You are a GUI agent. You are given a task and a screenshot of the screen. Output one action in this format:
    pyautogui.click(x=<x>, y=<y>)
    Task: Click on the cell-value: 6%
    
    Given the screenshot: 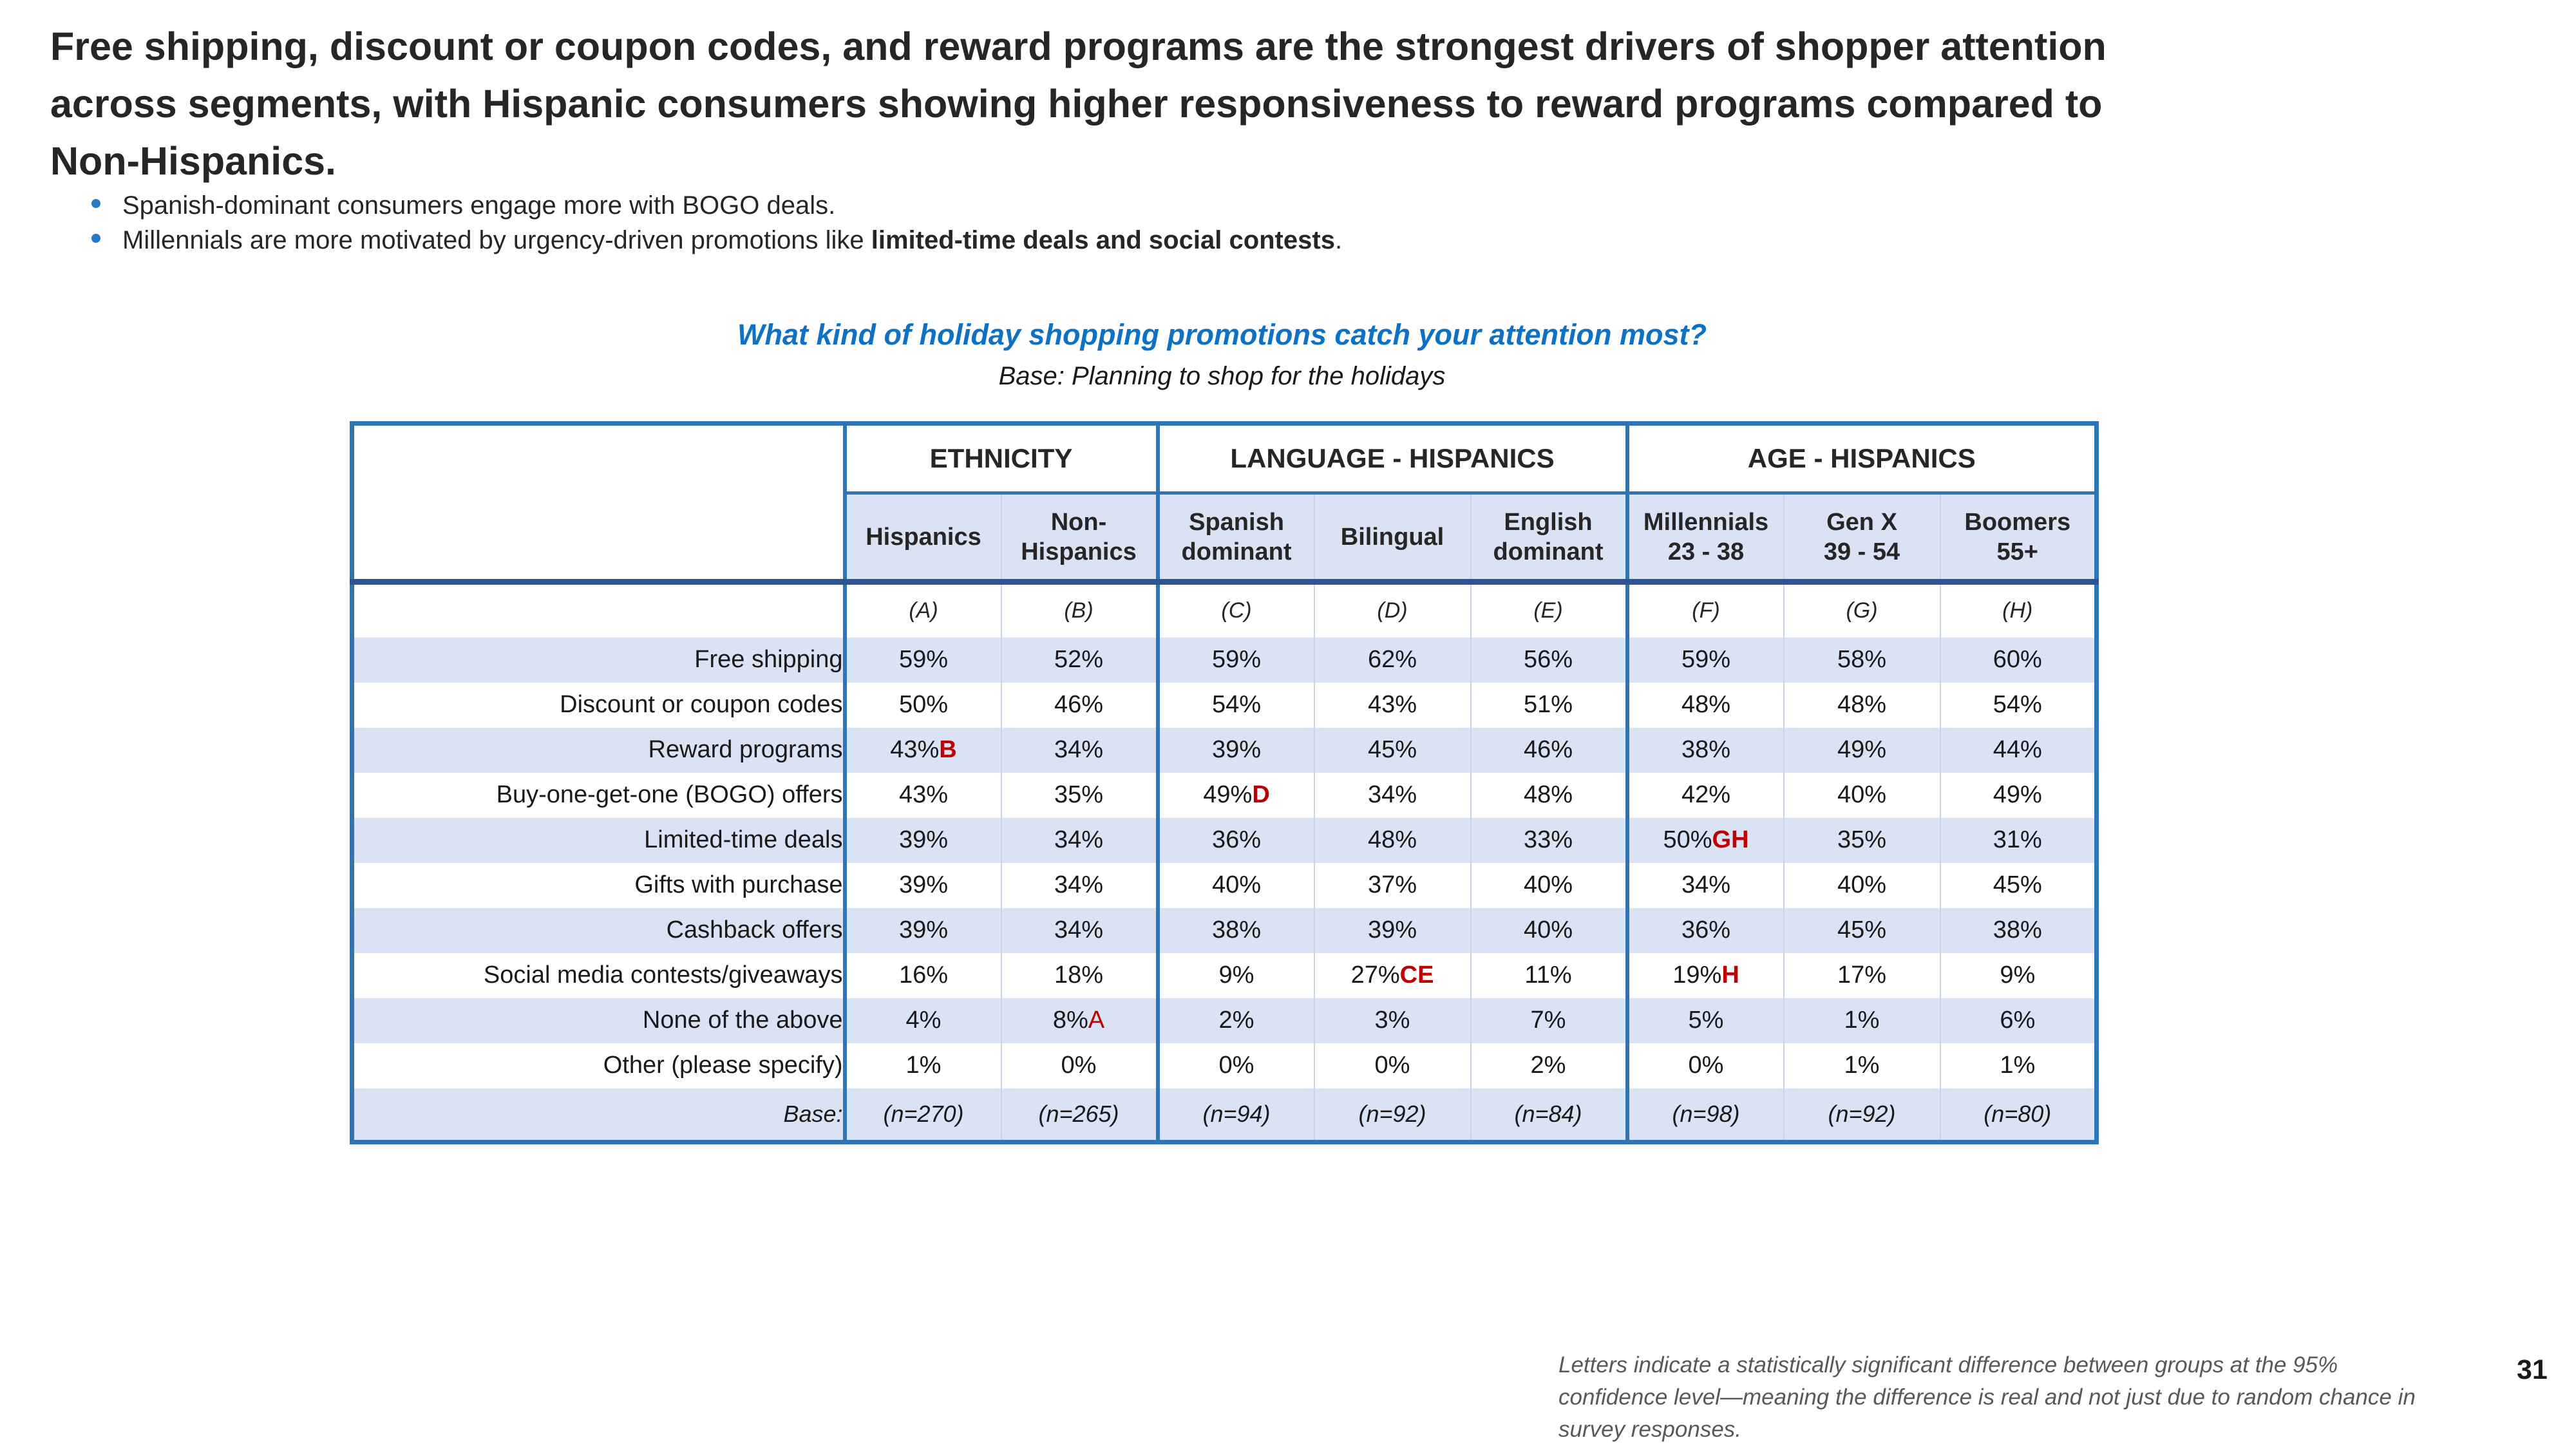 What is the action you would take?
    pyautogui.click(x=2018, y=1020)
    